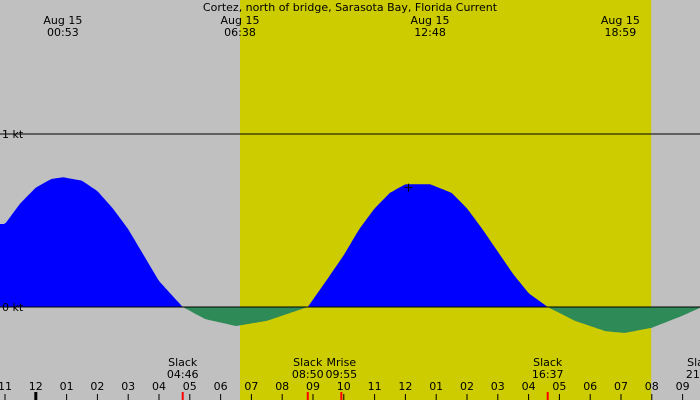 This screenshot has width=700, height=400. I want to click on event-time: 16:37, so click(548, 374).